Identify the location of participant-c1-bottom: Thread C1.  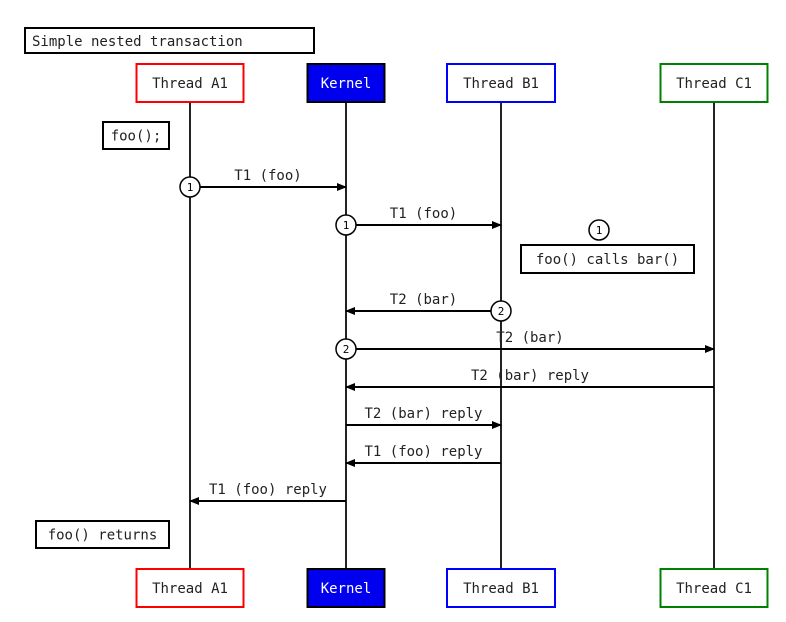
(714, 588).